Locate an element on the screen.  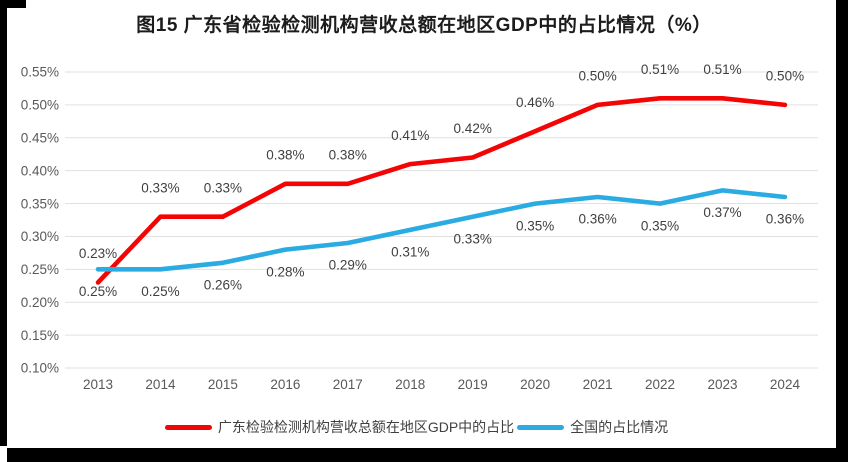
page-edge-bottom is located at coordinates (427, 455).